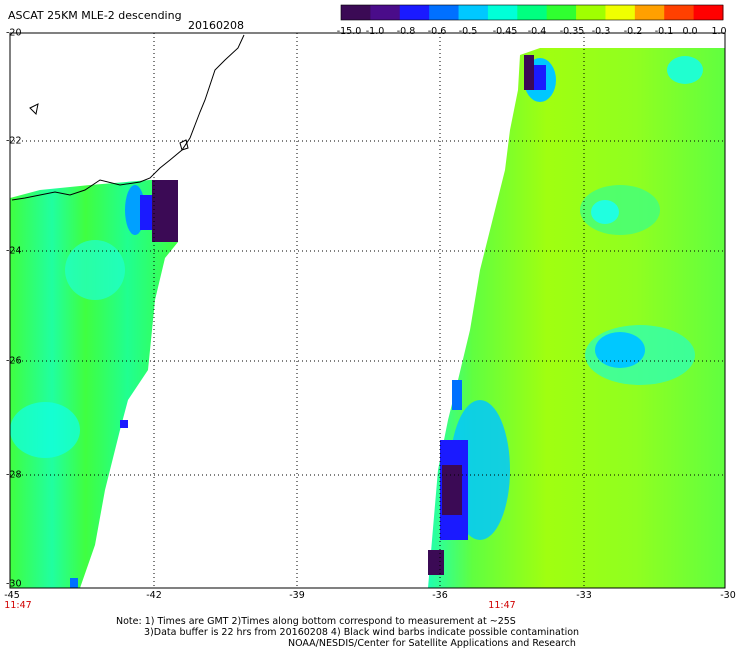 The image size is (740, 650). Describe the element at coordinates (128, 117) in the screenshot. I see `coastline` at that location.